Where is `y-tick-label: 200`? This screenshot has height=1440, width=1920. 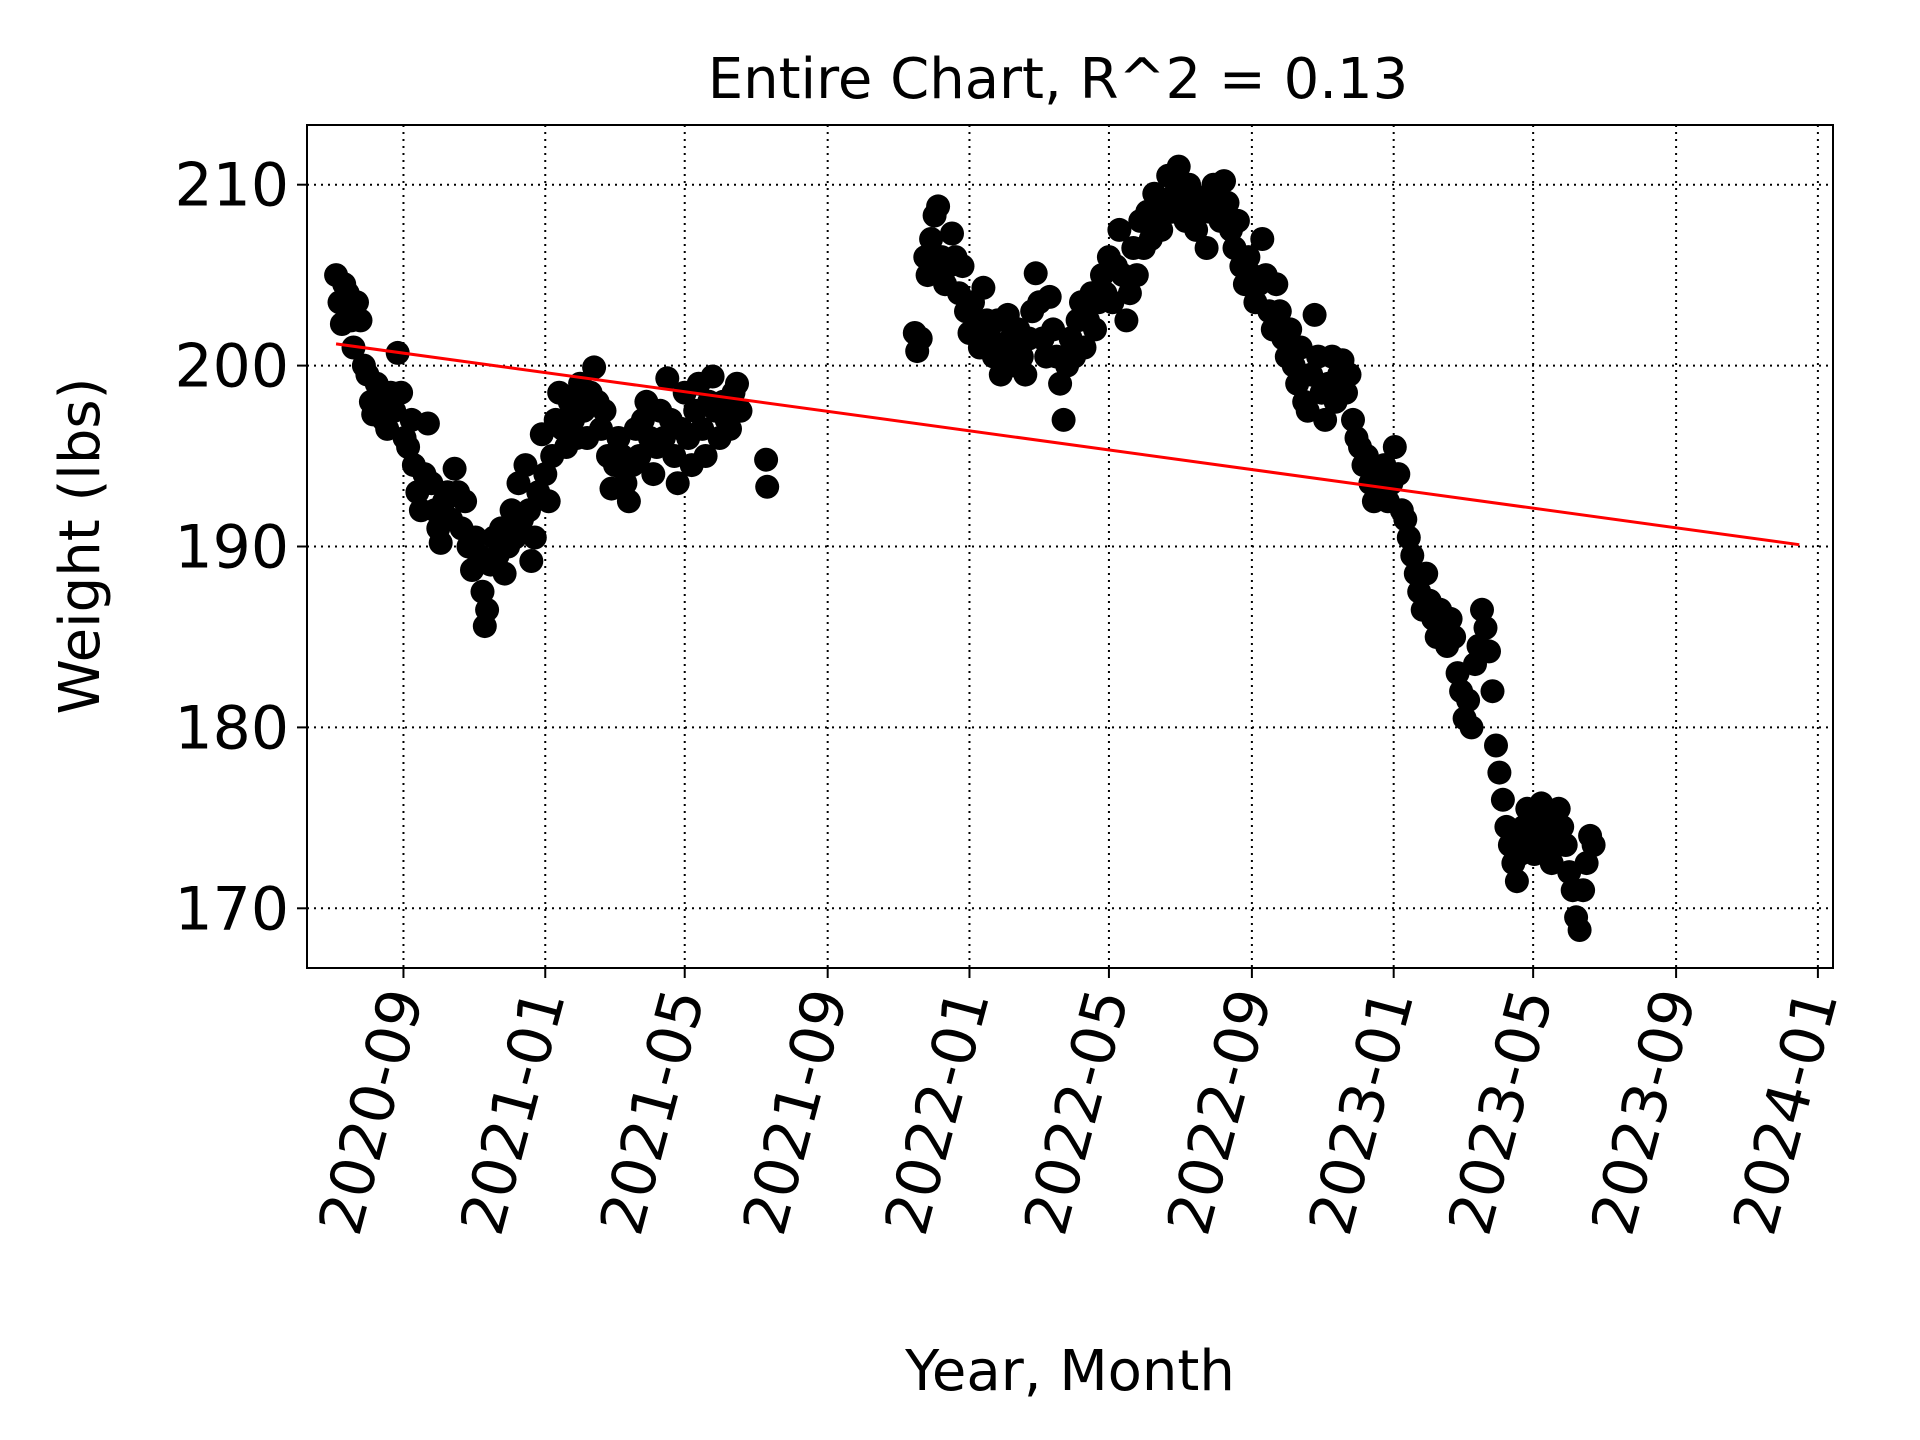 y-tick-label: 200 is located at coordinates (231, 367).